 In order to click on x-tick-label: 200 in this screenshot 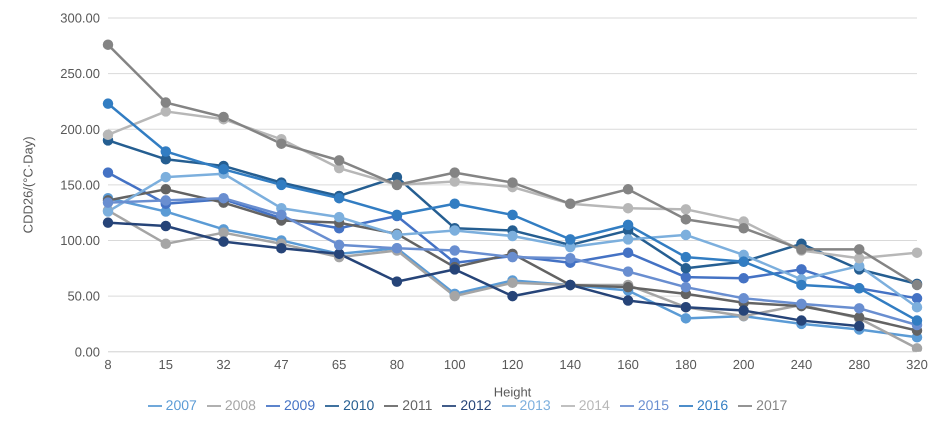, I will do `click(743, 364)`.